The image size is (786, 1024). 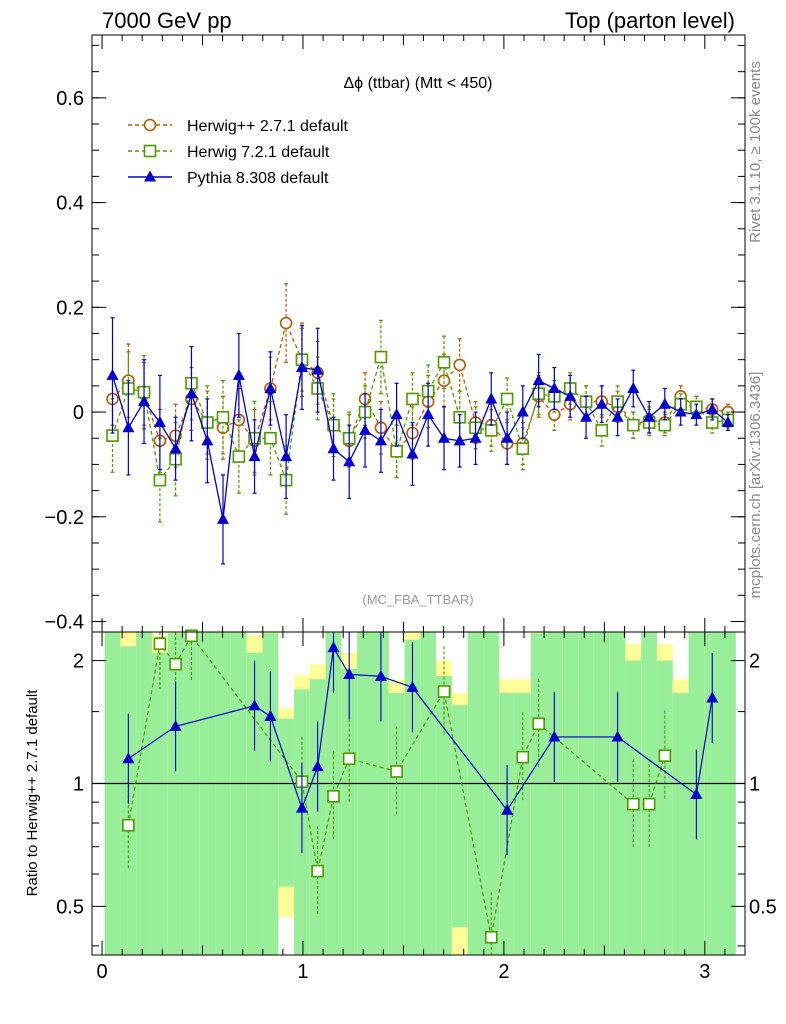 What do you see at coordinates (755, 152) in the screenshot?
I see `rivet-label: Rivet 3.1.10, ≥ 100k events` at bounding box center [755, 152].